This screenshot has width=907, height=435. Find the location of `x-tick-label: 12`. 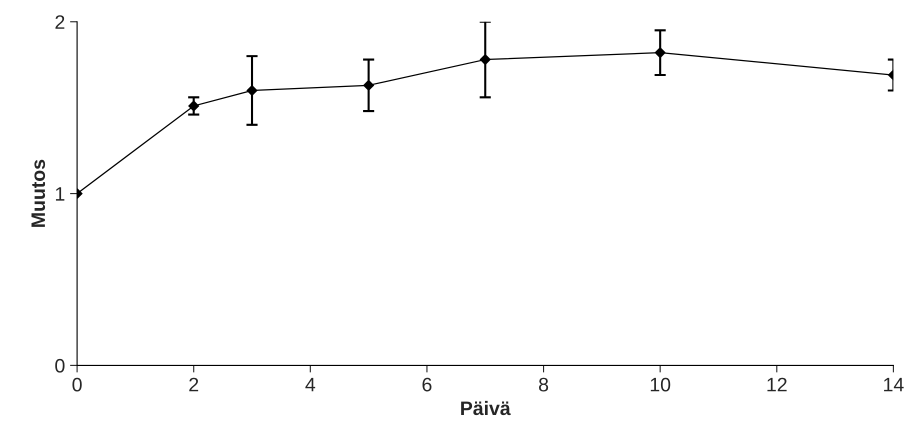

x-tick-label: 12 is located at coordinates (777, 385).